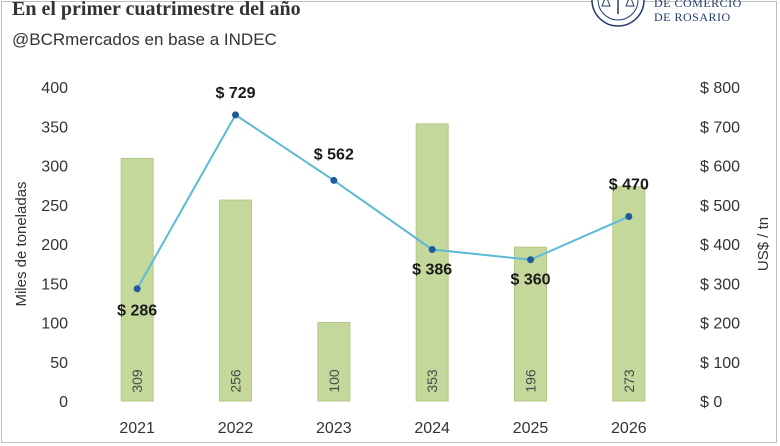 This screenshot has height=446, width=780. What do you see at coordinates (692, 17) in the screenshot?
I see `logo-line-2: DE ROSARIO` at bounding box center [692, 17].